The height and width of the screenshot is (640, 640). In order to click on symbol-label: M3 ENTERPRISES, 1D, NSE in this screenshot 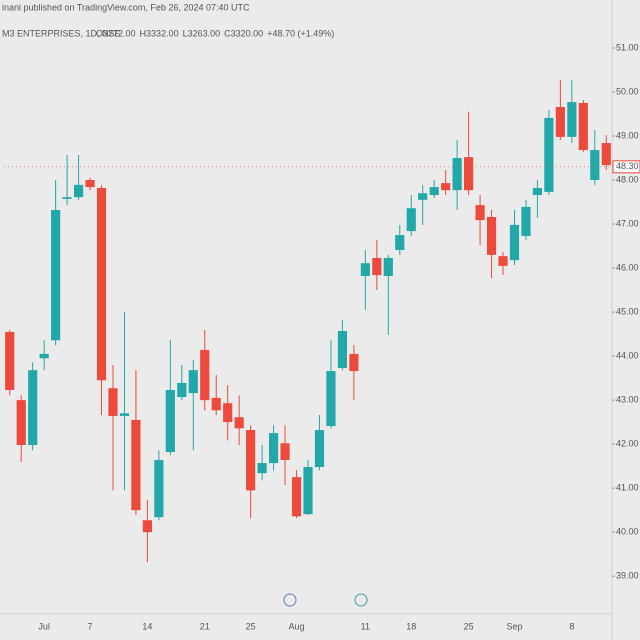, I will do `click(61, 33)`.